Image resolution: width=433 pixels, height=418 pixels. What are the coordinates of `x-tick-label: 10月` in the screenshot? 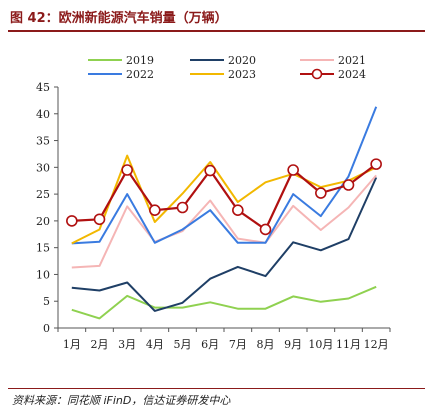 It's located at (320, 344).